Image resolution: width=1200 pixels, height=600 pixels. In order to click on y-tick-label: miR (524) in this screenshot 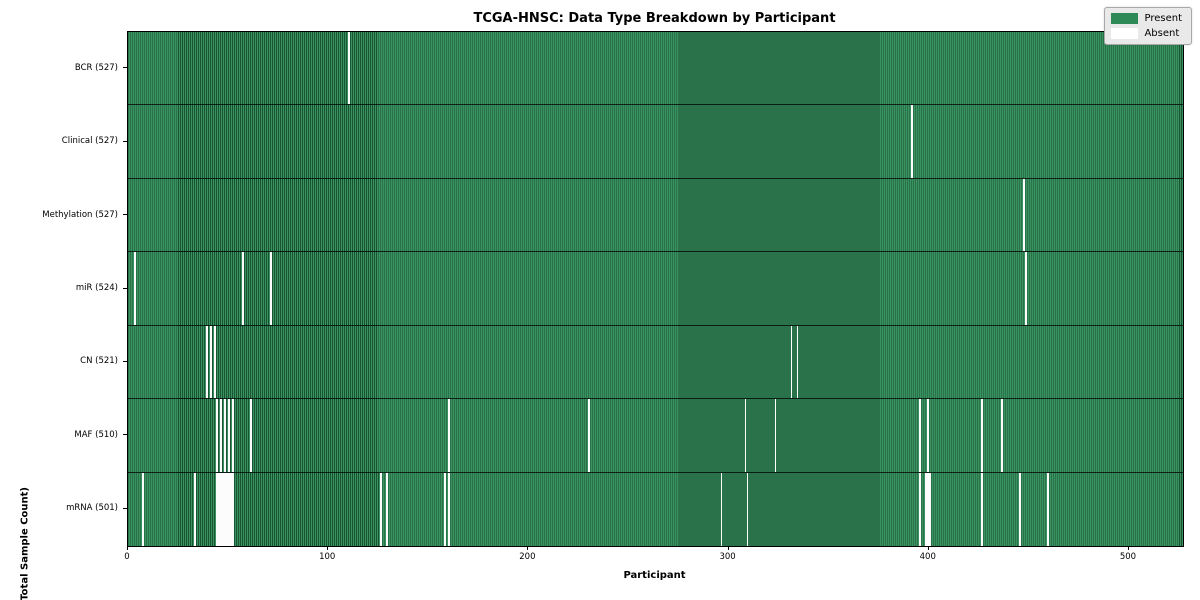, I will do `click(96, 288)`.